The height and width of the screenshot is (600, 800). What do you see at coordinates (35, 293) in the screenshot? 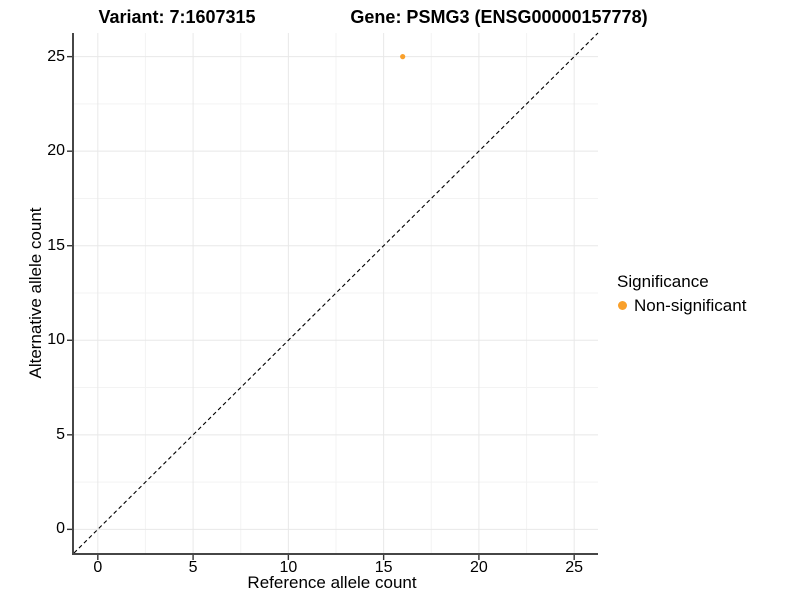
I see `y-axis-title: Alternative allele count` at bounding box center [35, 293].